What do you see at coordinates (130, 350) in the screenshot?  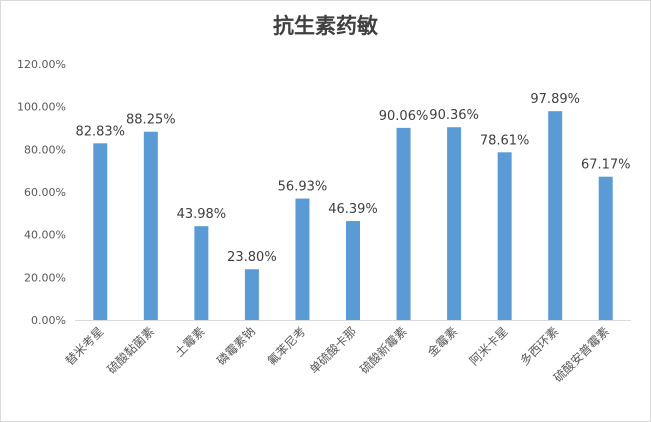 I see `x-tick-label: 硫酸黏菌素` at bounding box center [130, 350].